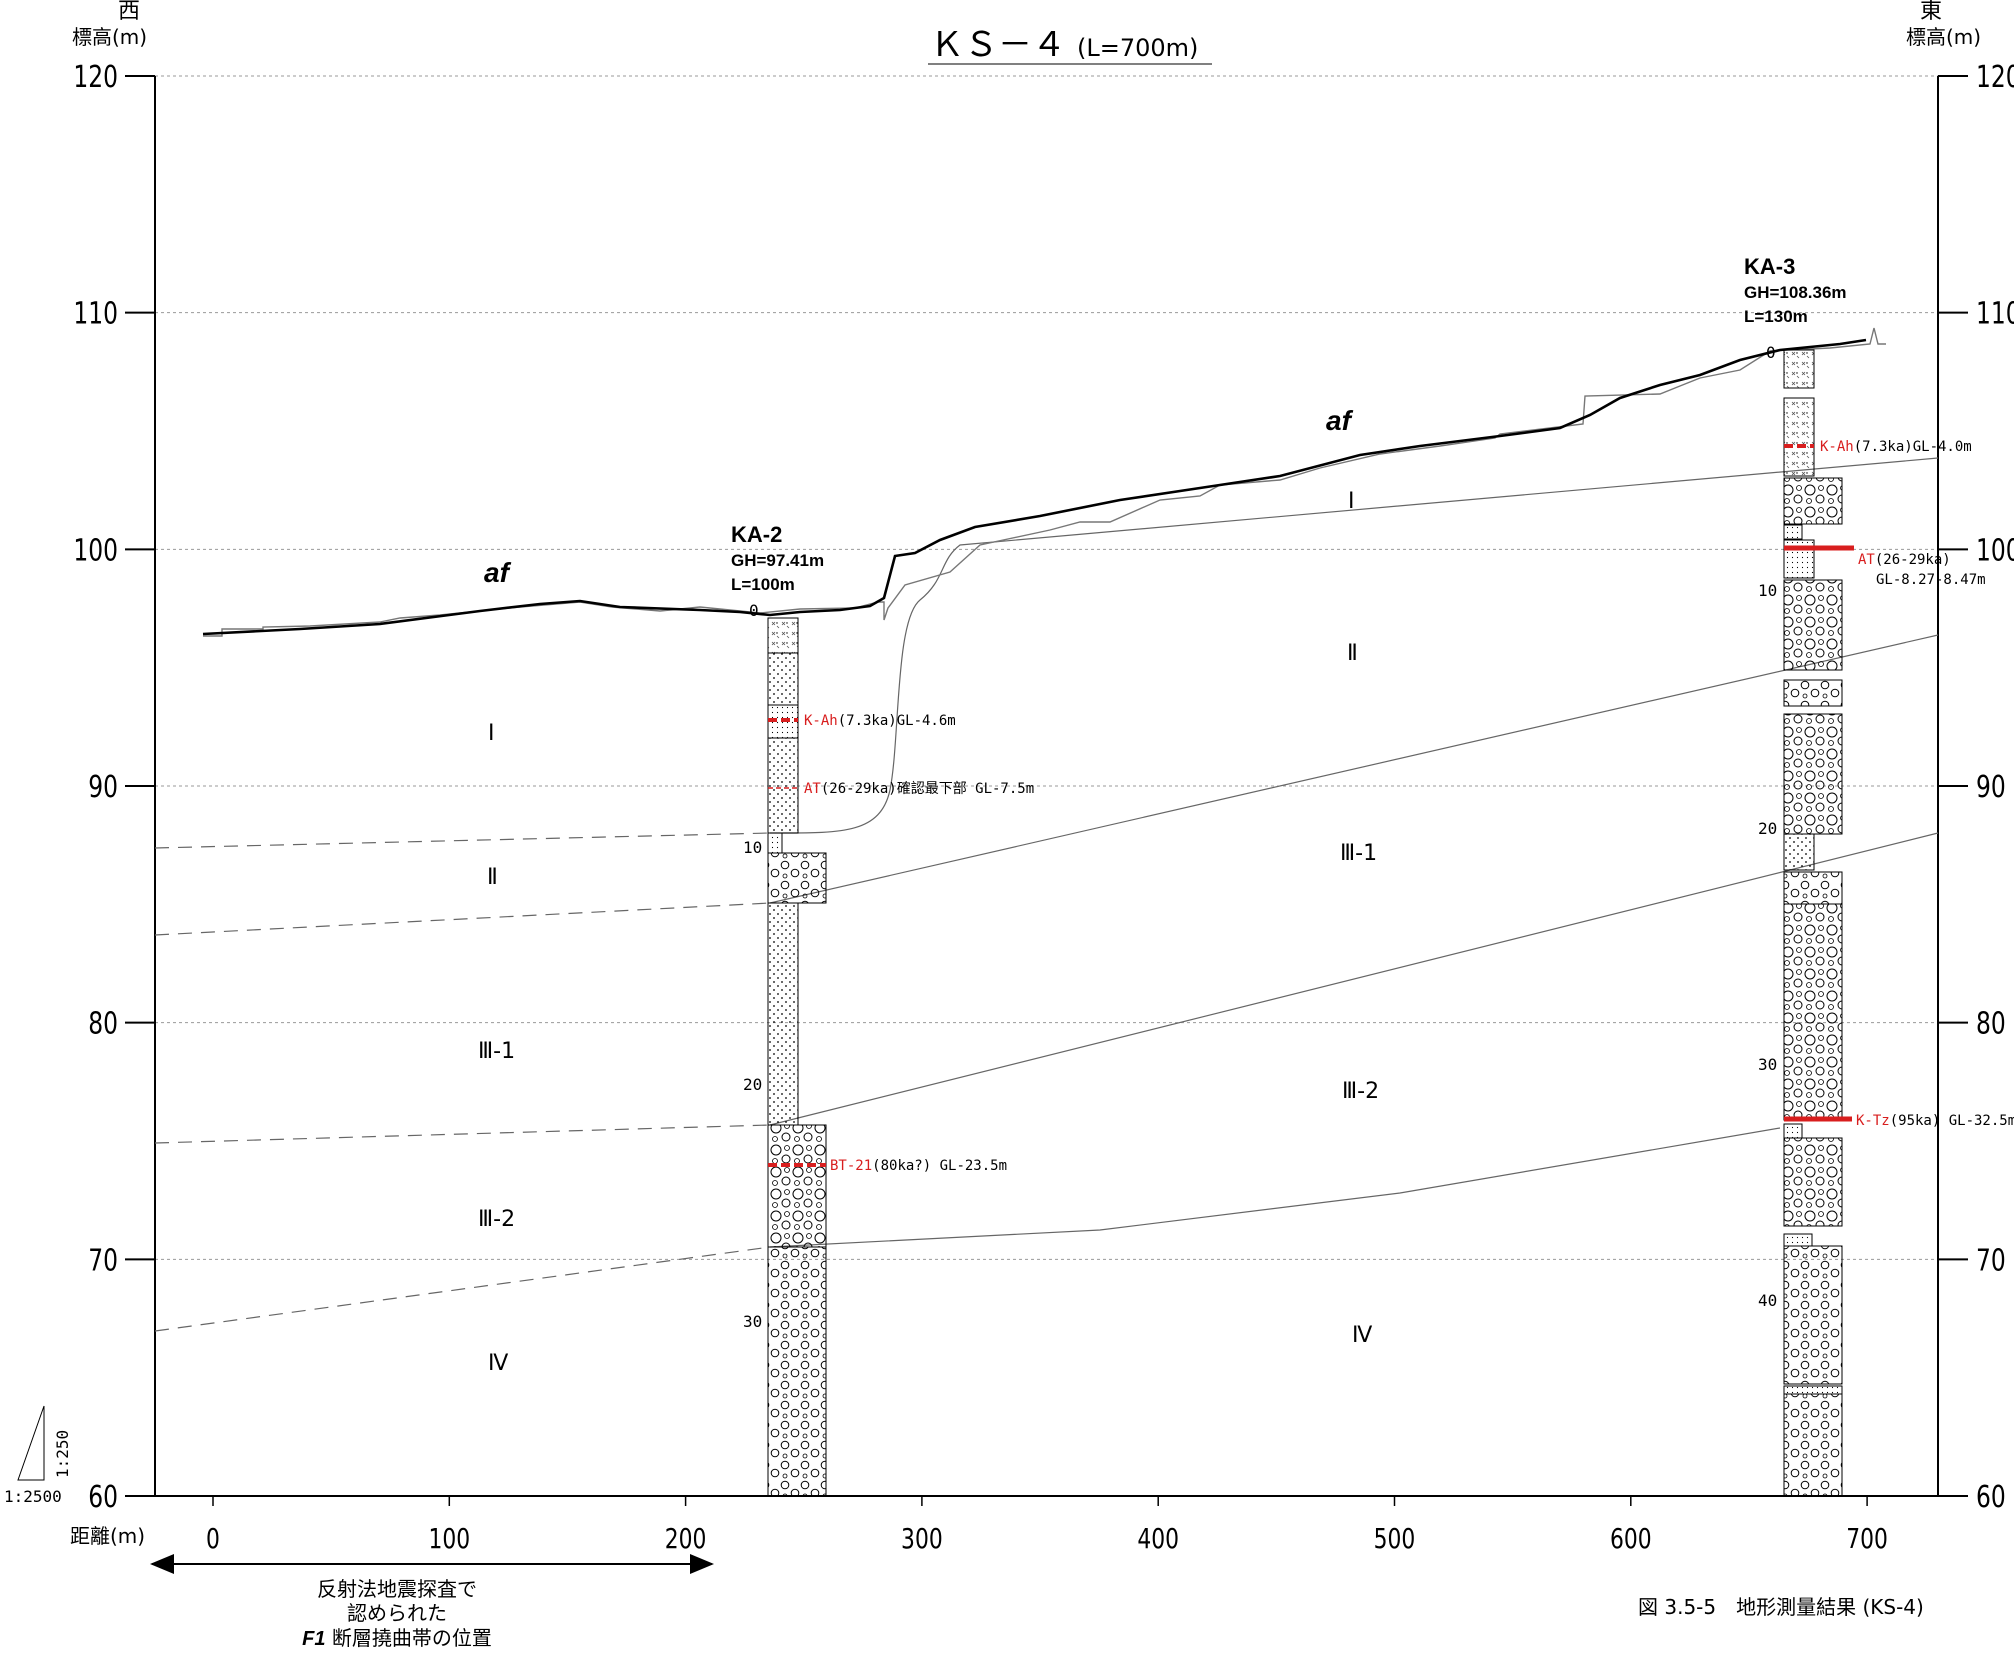 The image size is (2014, 1656). I want to click on unit-east-IV: Ⅳ, so click(1362, 1335).